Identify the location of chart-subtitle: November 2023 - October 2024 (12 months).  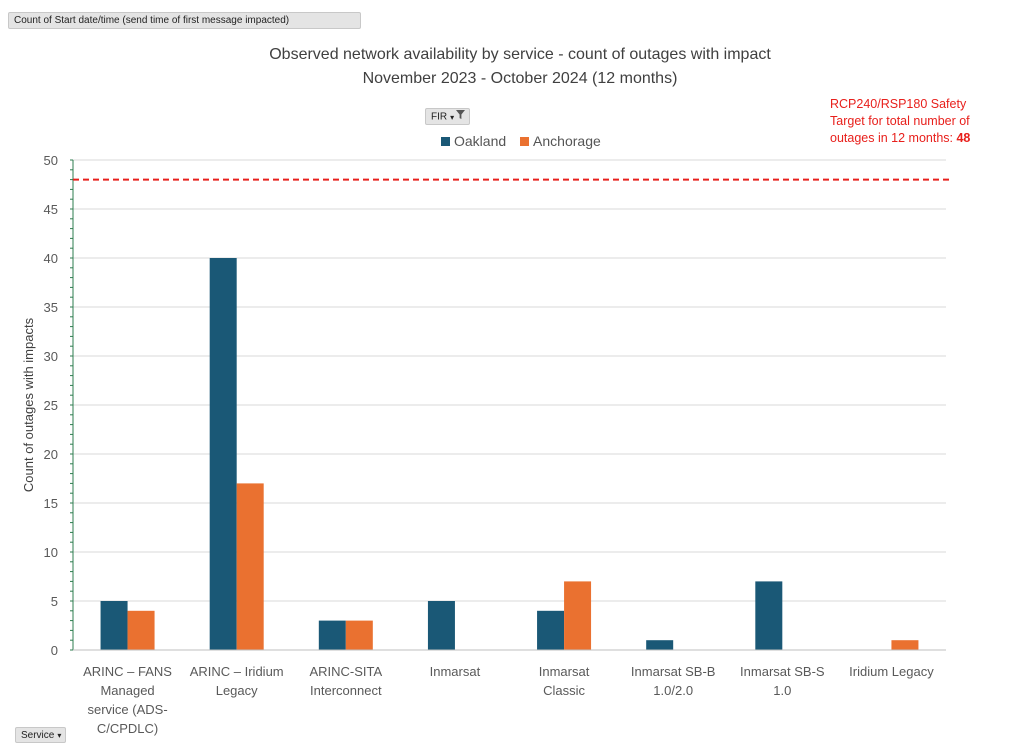
(520, 78).